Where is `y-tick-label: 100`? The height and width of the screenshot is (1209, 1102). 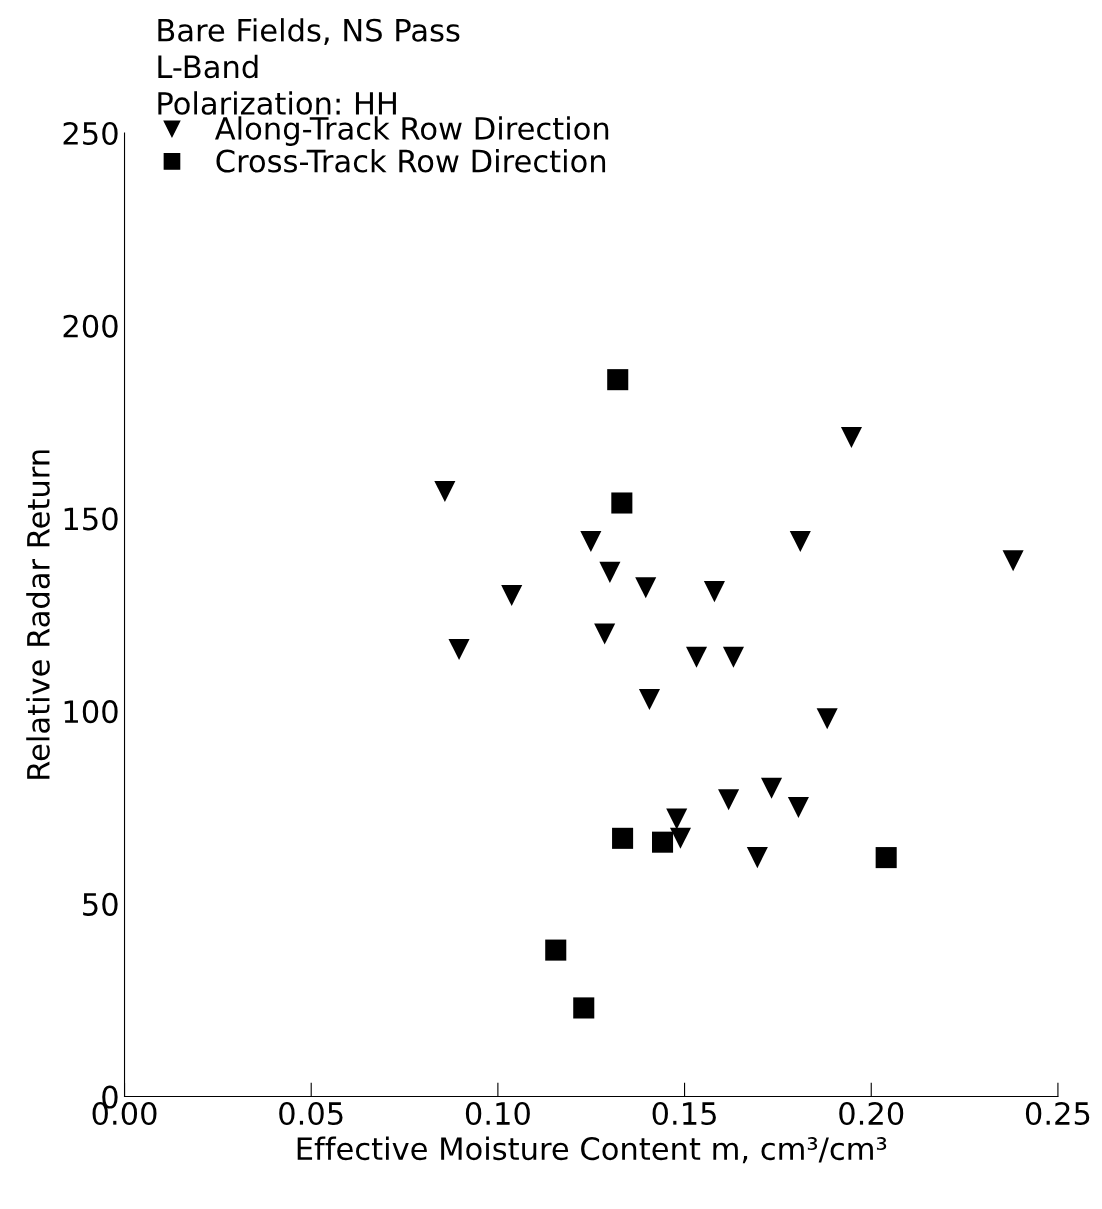
y-tick-label: 100 is located at coordinates (91, 712).